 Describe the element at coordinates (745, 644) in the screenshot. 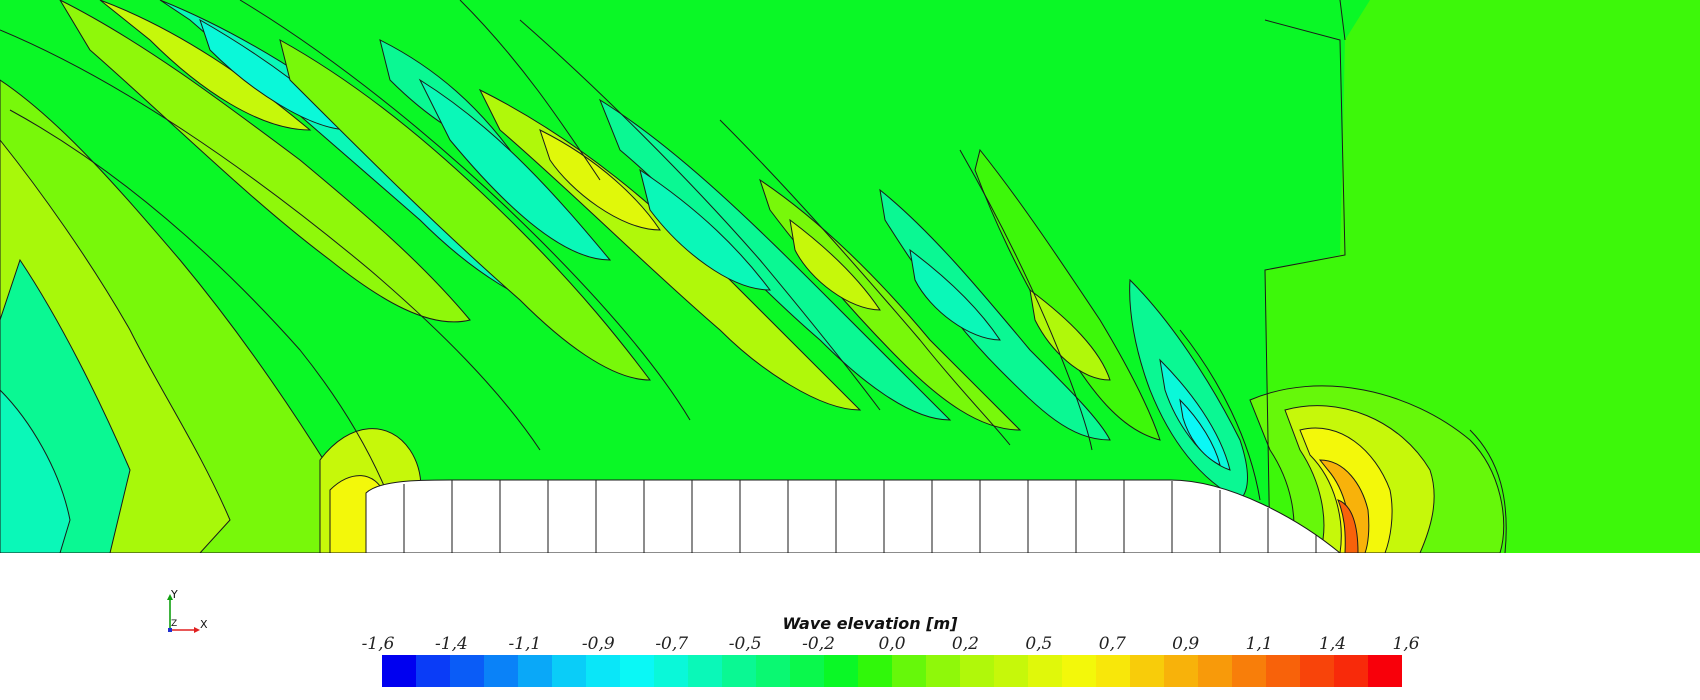

I see `legend-tick-label: -0,5` at that location.